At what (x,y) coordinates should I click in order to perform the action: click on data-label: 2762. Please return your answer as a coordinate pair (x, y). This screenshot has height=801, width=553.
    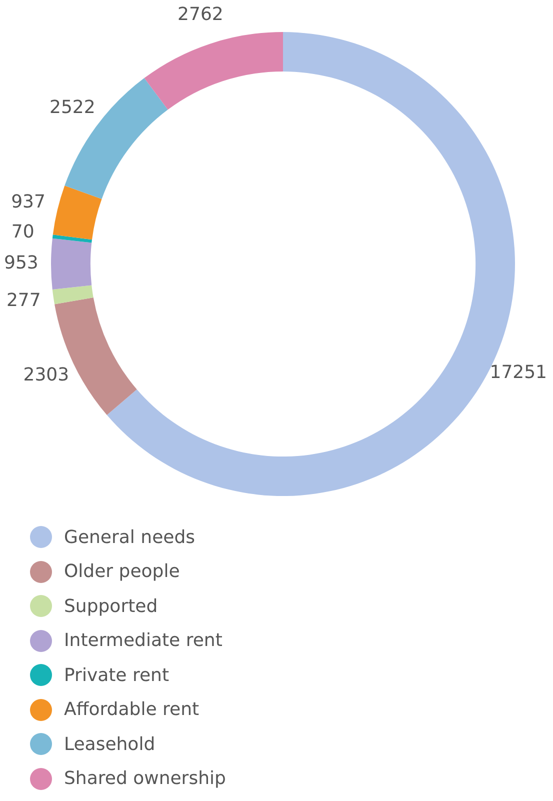
    Looking at the image, I should click on (201, 15).